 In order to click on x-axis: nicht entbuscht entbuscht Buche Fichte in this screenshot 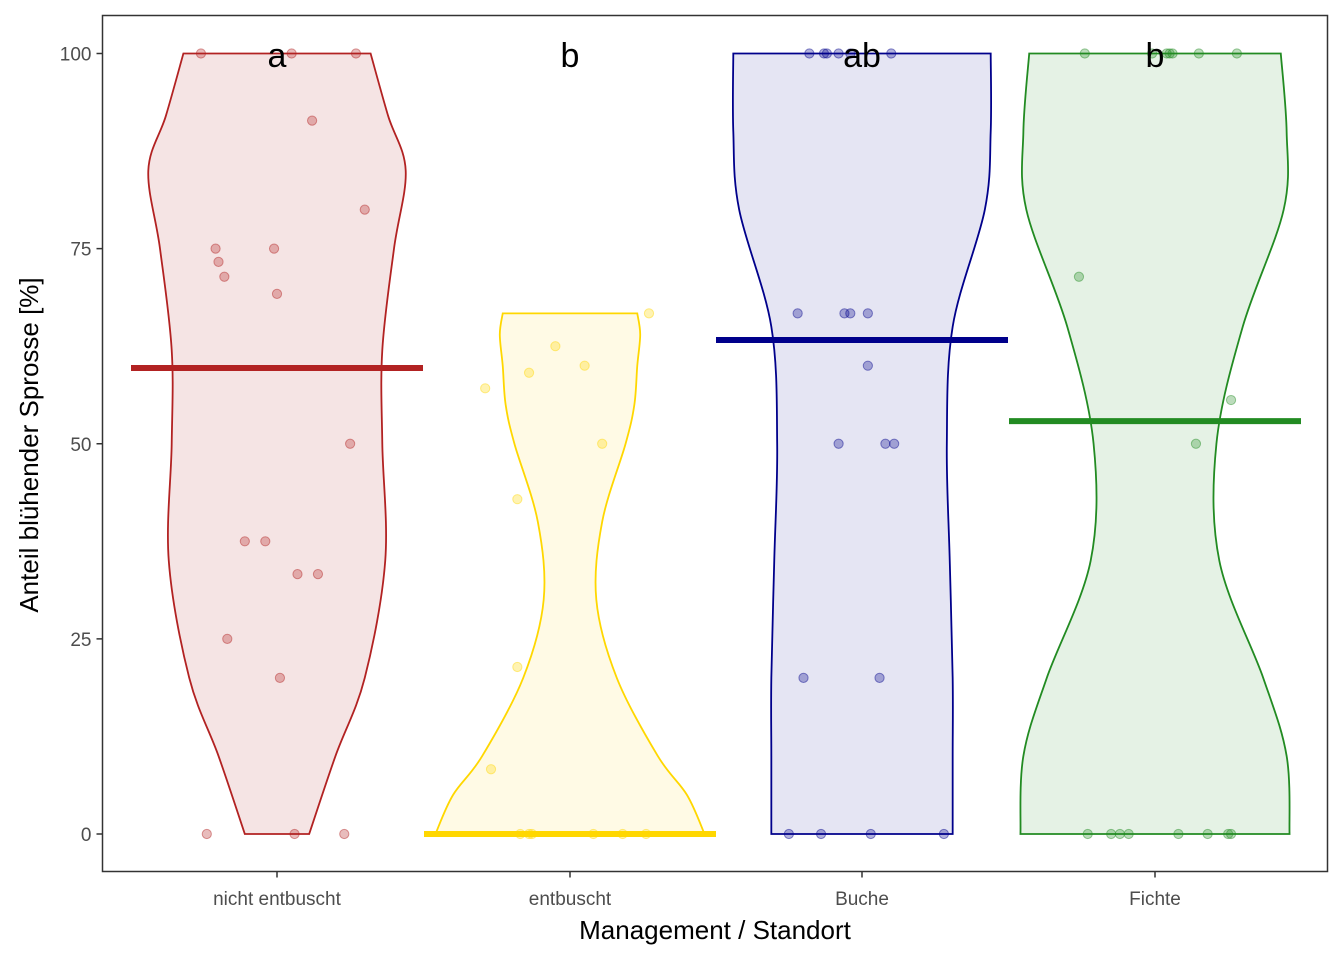, I will do `click(697, 890)`.